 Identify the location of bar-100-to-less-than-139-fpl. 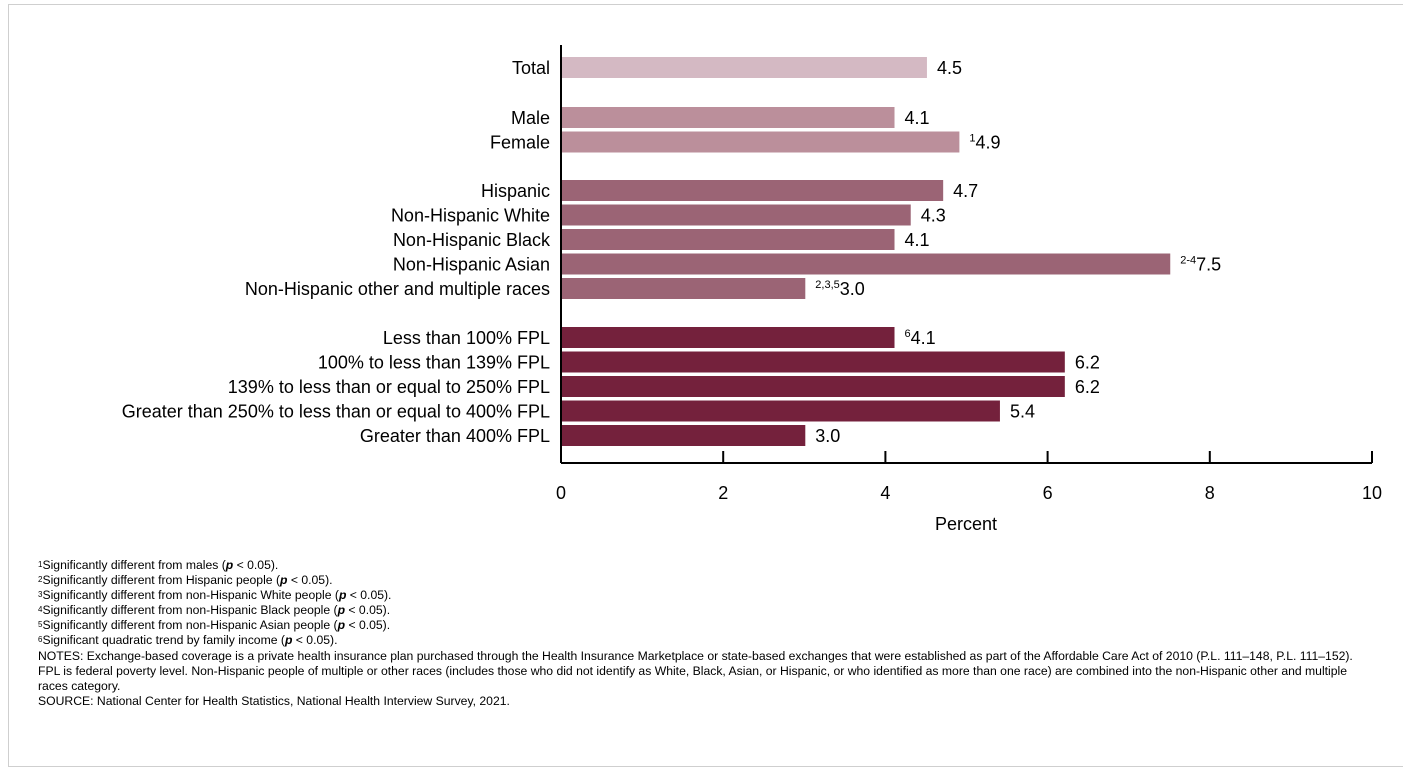
(813, 362).